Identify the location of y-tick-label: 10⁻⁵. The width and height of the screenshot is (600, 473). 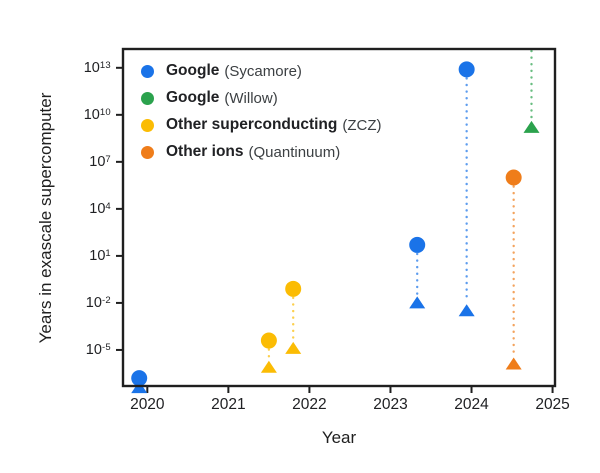
(98, 349).